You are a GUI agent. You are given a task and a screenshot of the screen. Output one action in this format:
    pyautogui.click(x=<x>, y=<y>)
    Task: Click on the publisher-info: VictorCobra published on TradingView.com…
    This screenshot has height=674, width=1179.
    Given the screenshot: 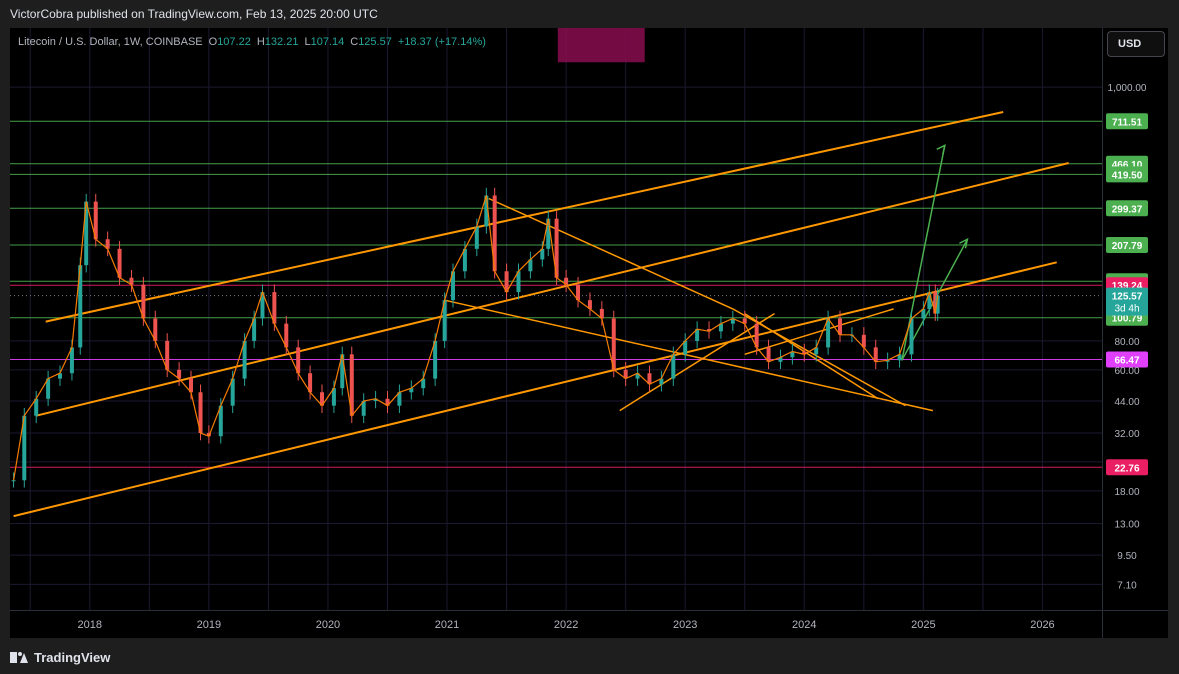 What is the action you would take?
    pyautogui.click(x=194, y=14)
    